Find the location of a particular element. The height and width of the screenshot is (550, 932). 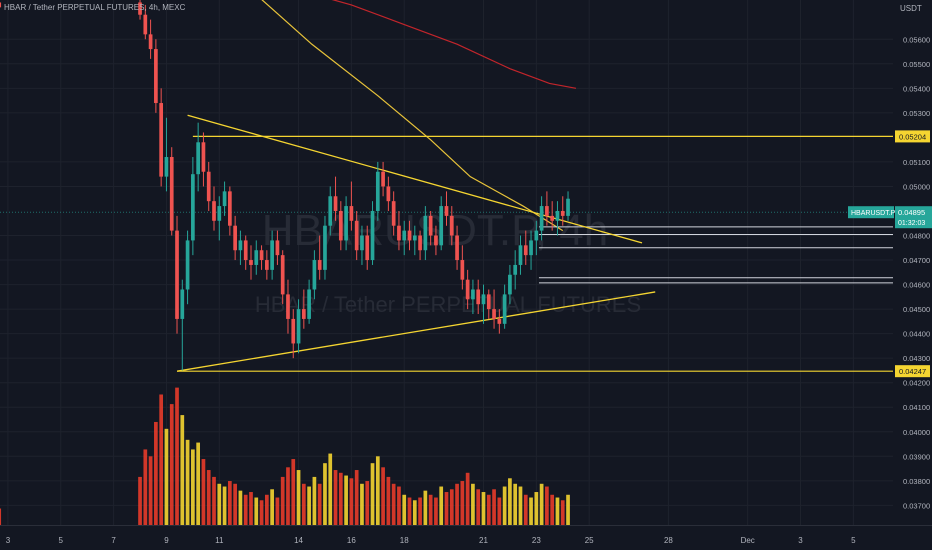

price-axis-label: 0.04300 is located at coordinates (916, 358).